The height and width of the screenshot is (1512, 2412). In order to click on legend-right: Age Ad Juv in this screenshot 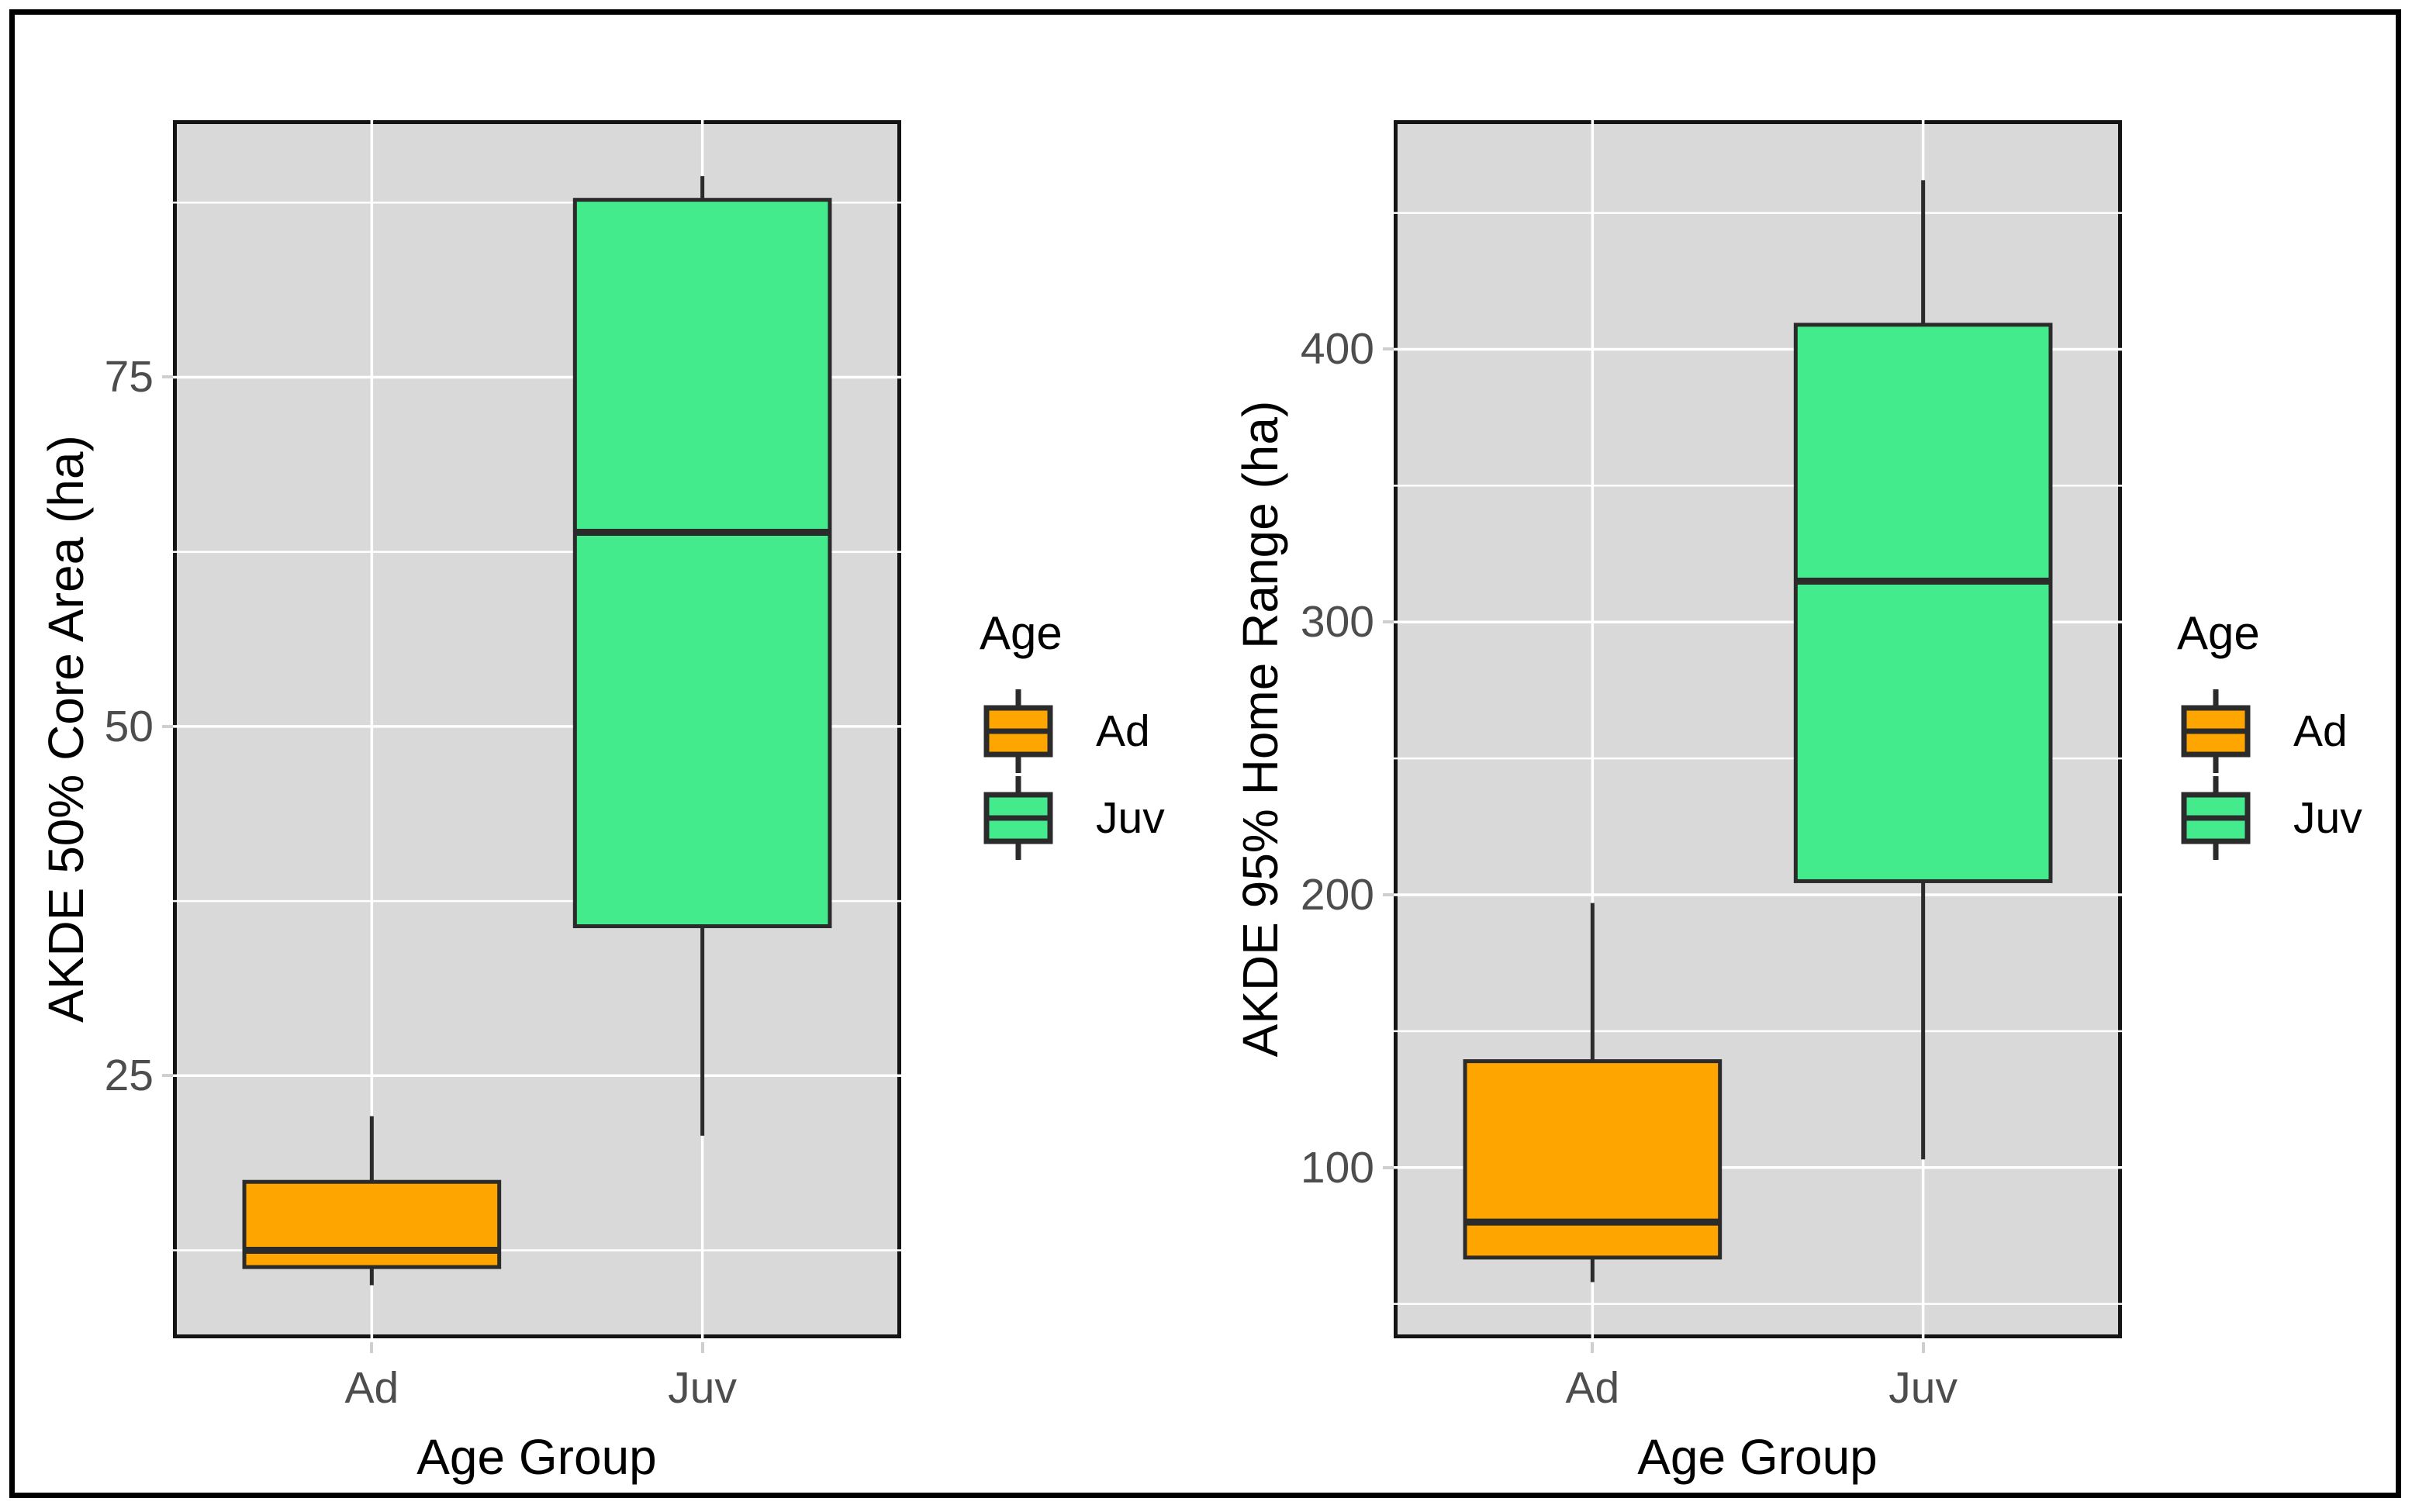, I will do `click(2269, 733)`.